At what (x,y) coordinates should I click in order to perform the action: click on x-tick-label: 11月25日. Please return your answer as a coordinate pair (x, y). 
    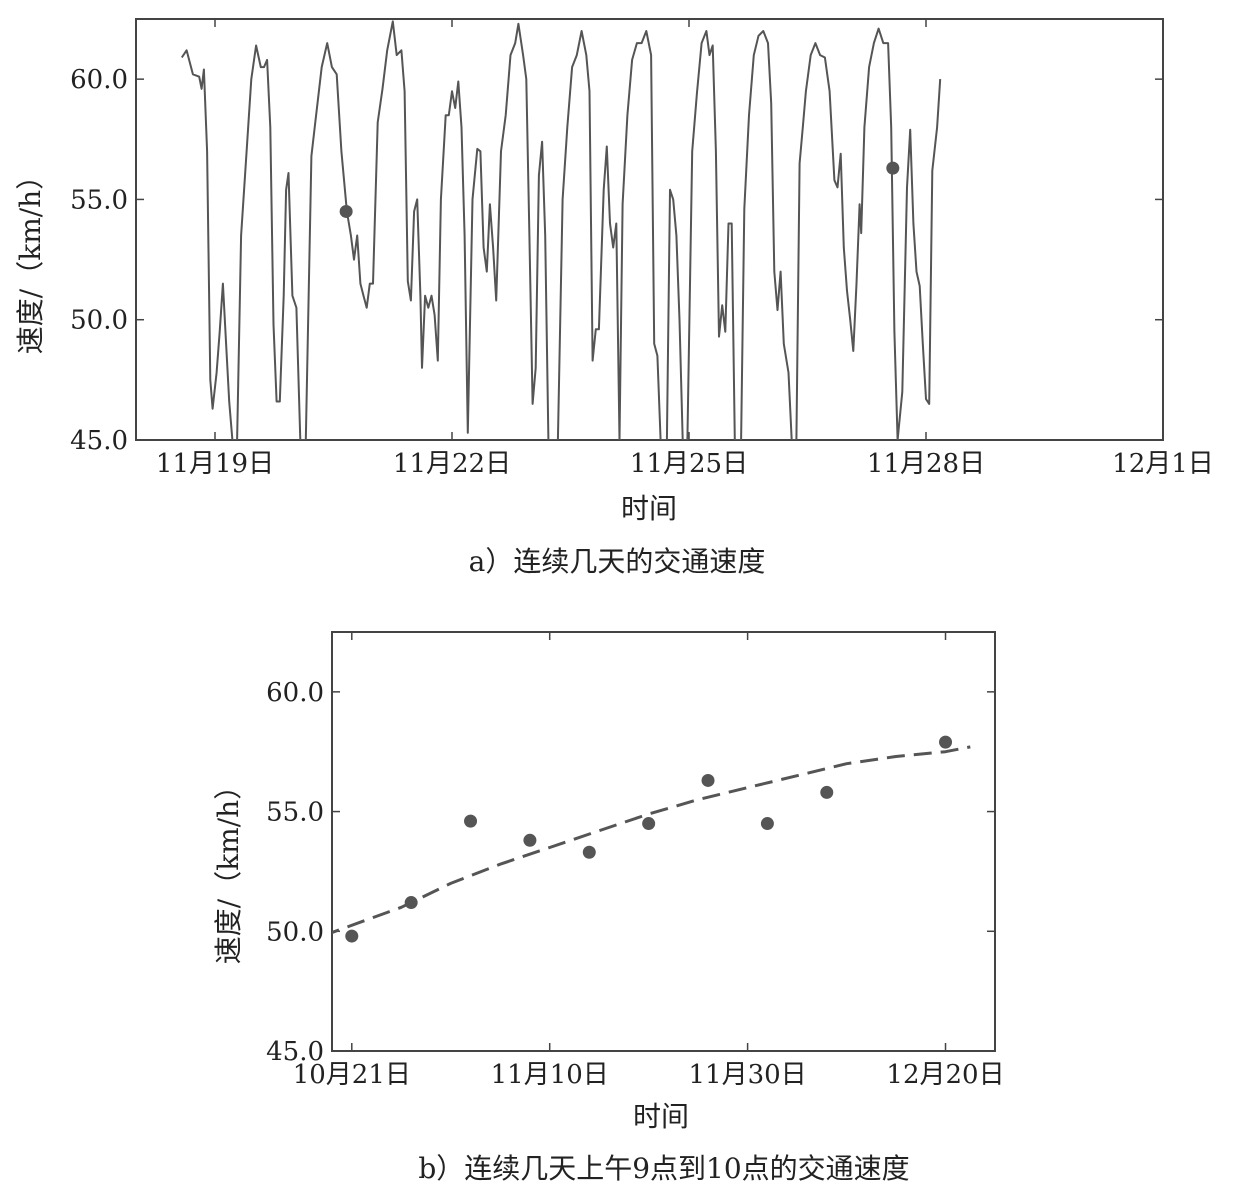
    Looking at the image, I should click on (689, 464).